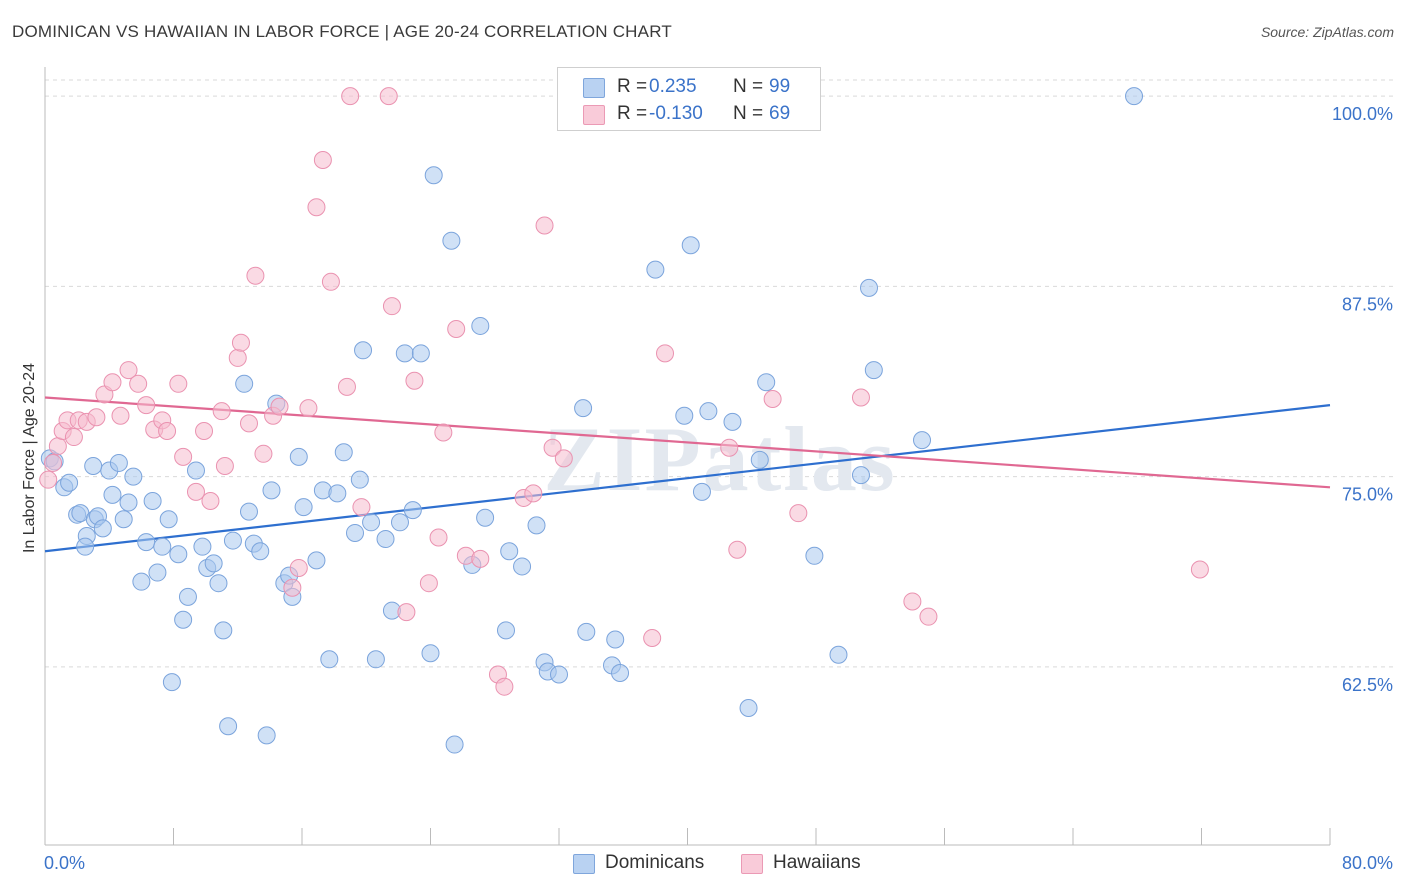  What do you see at coordinates (780, 86) in the screenshot?
I see `n-value: 99` at bounding box center [780, 86].